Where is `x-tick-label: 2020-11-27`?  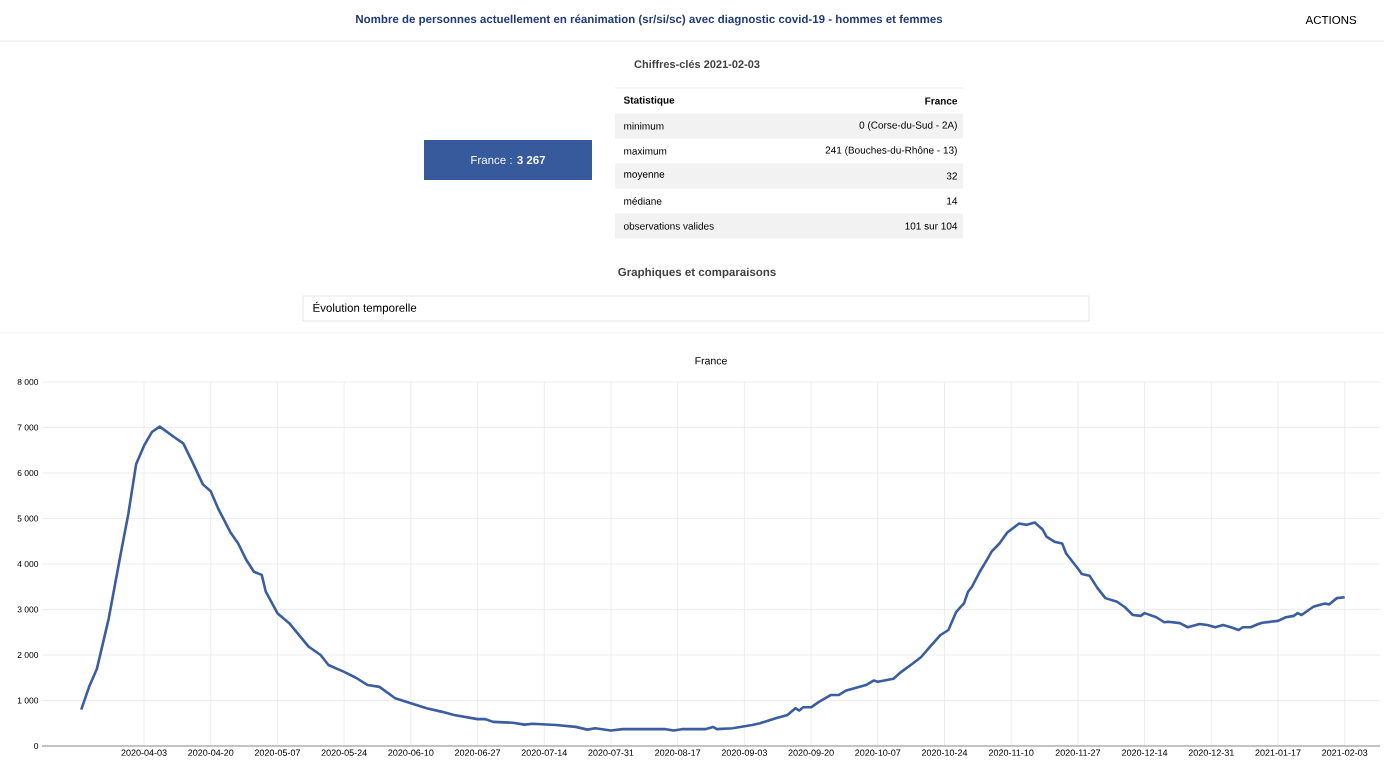 x-tick-label: 2020-11-27 is located at coordinates (1078, 752).